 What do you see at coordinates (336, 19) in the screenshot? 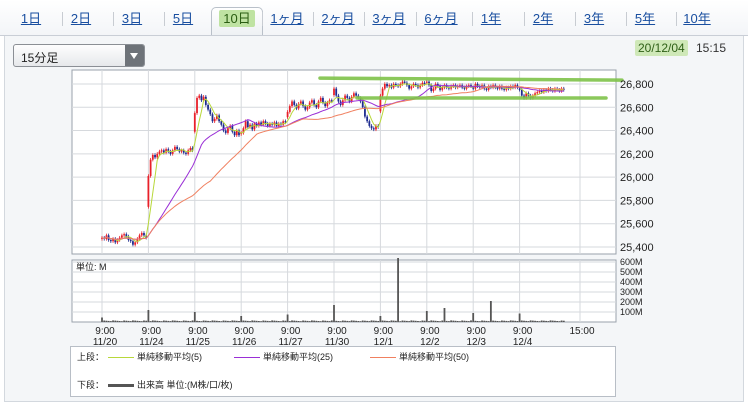
I see `tab-2-months: 2ヶ月` at bounding box center [336, 19].